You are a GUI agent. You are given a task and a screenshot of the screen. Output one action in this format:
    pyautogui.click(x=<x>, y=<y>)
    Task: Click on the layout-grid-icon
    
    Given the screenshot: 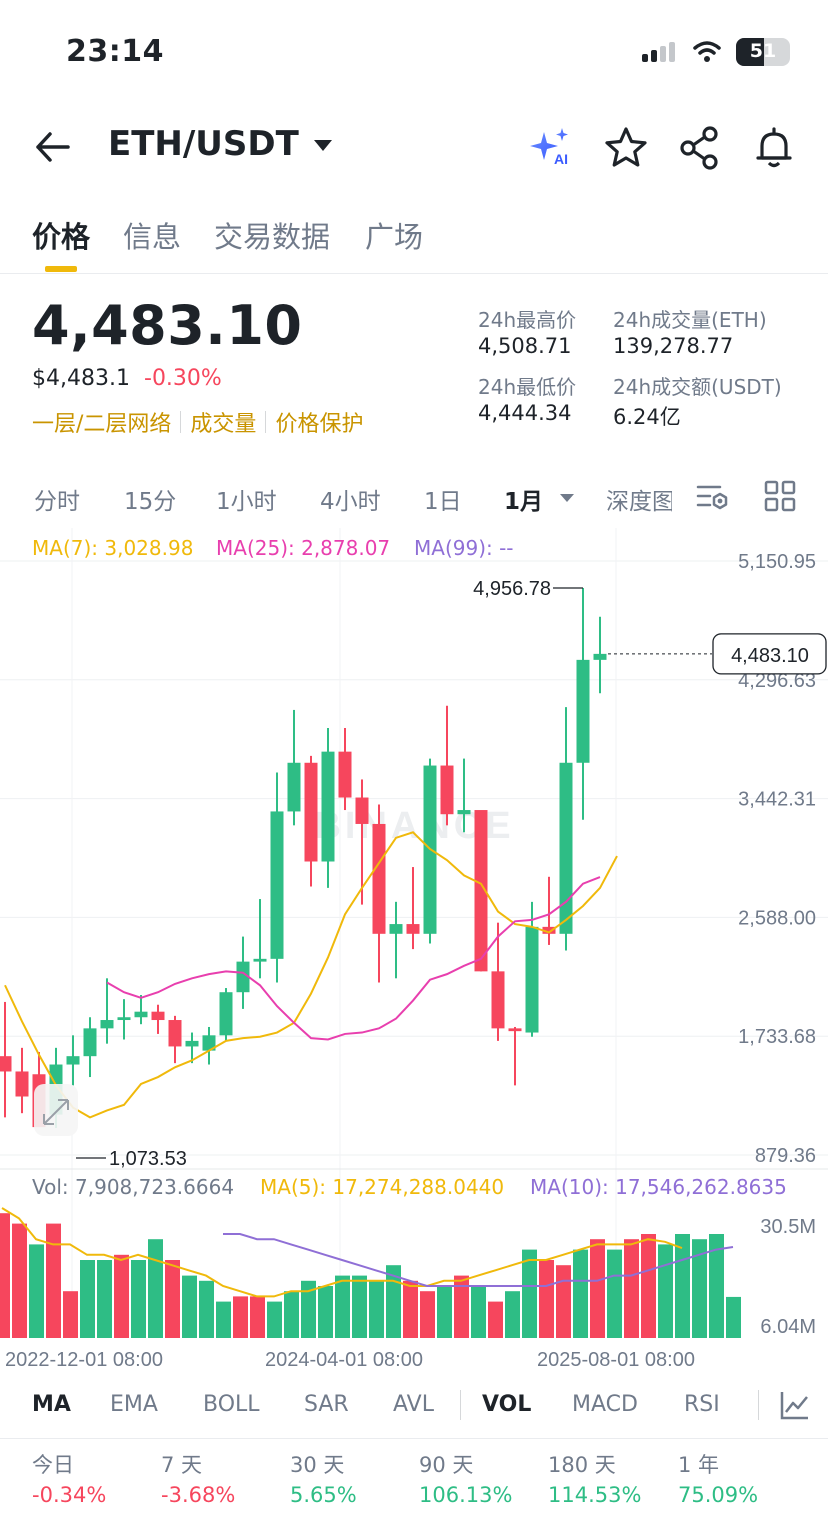 What is the action you would take?
    pyautogui.click(x=780, y=496)
    